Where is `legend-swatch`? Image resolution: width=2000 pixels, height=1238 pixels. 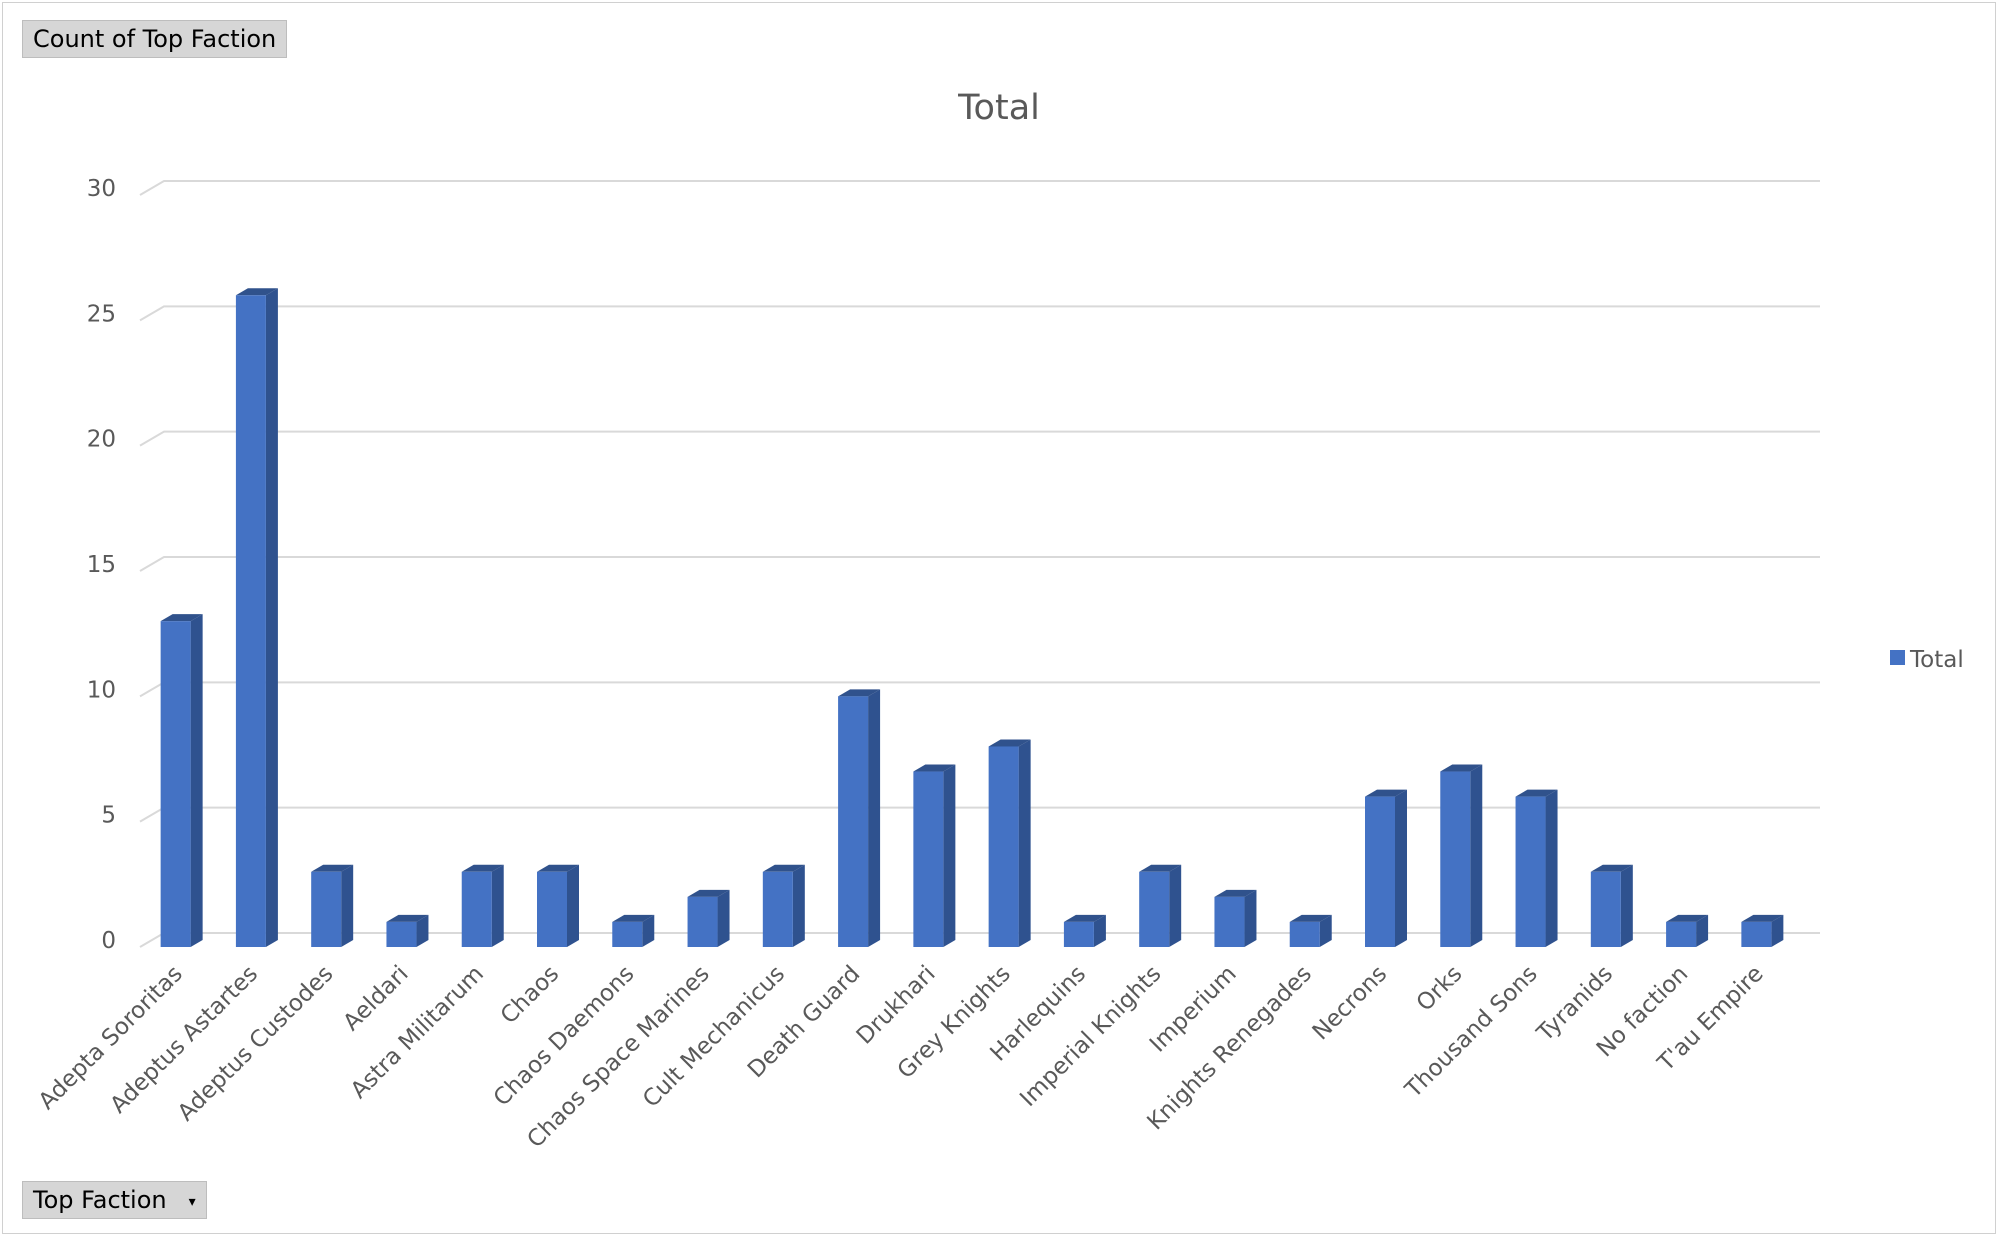 legend-swatch is located at coordinates (1897, 657).